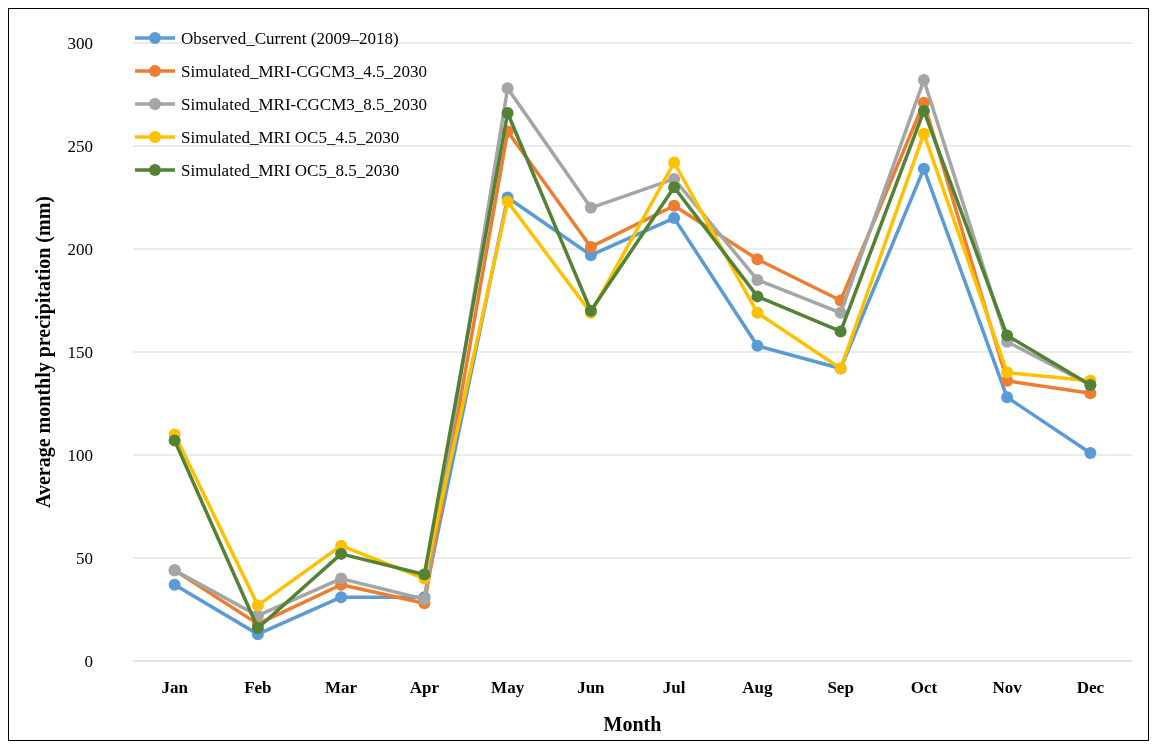 The height and width of the screenshot is (749, 1157). Describe the element at coordinates (757, 687) in the screenshot. I see `x-tick-label: Aug` at that location.